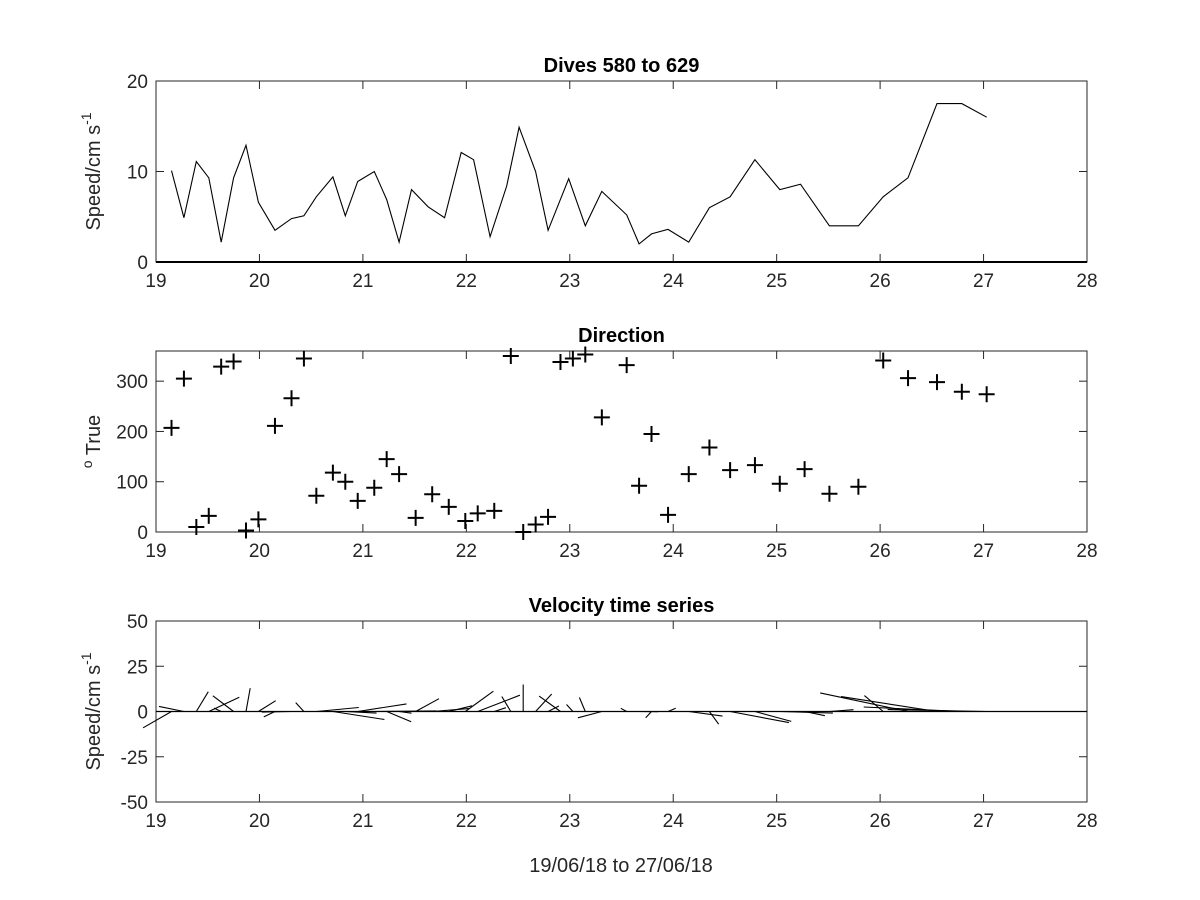 This screenshot has width=1200, height=900. Describe the element at coordinates (622, 606) in the screenshot. I see `velocity-title: Velocity time series` at that location.